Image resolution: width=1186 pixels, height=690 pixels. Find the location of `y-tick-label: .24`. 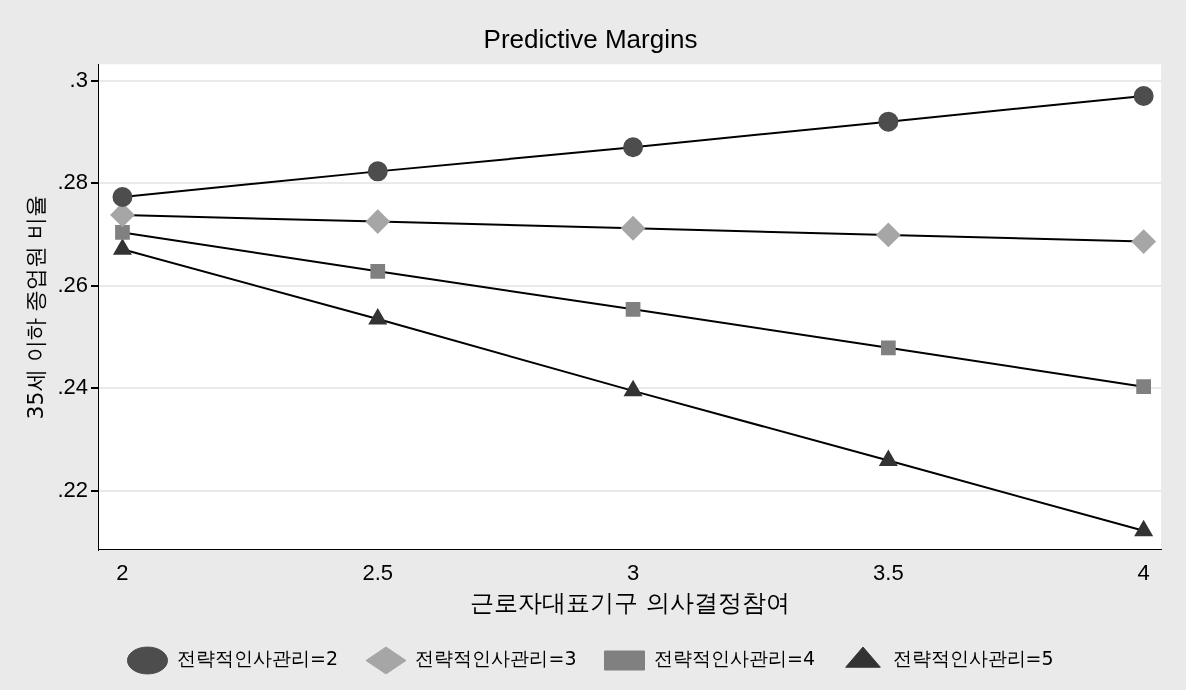

y-tick-label: .24 is located at coordinates (72, 387).